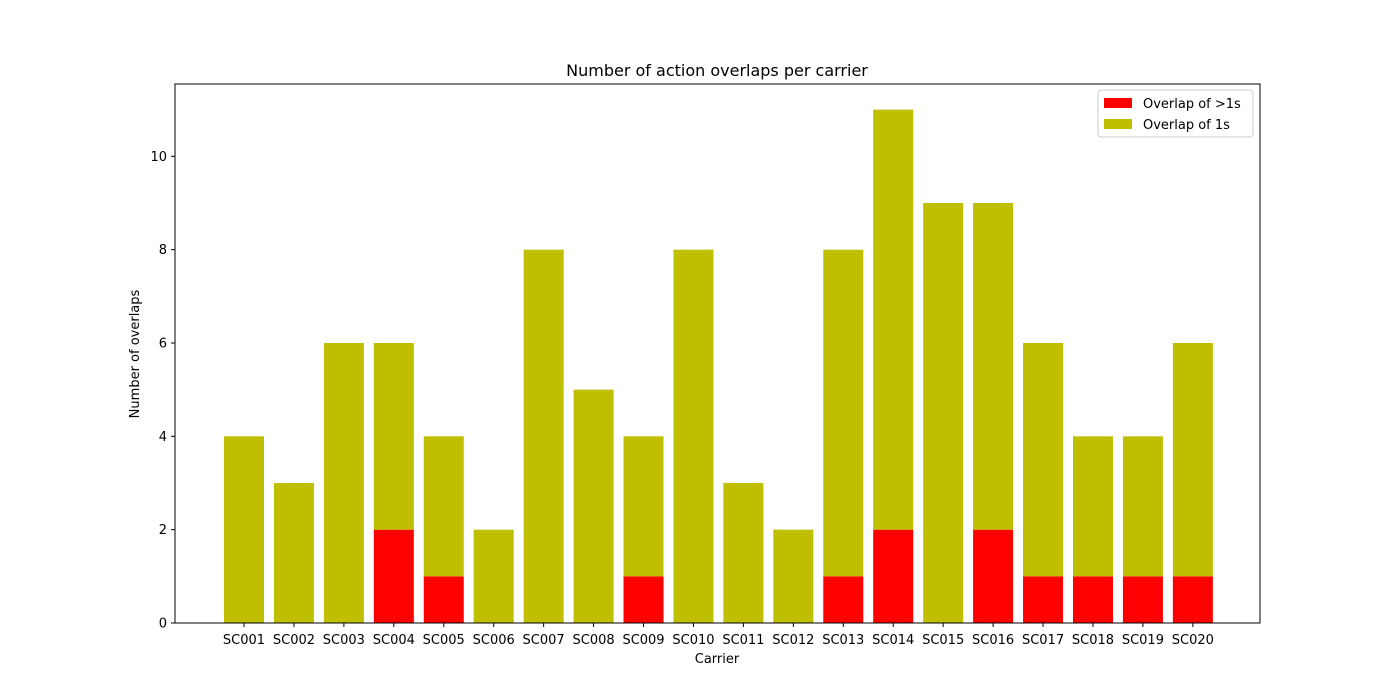 The image size is (1400, 700). I want to click on y-axis-label: Number of overlaps, so click(135, 353).